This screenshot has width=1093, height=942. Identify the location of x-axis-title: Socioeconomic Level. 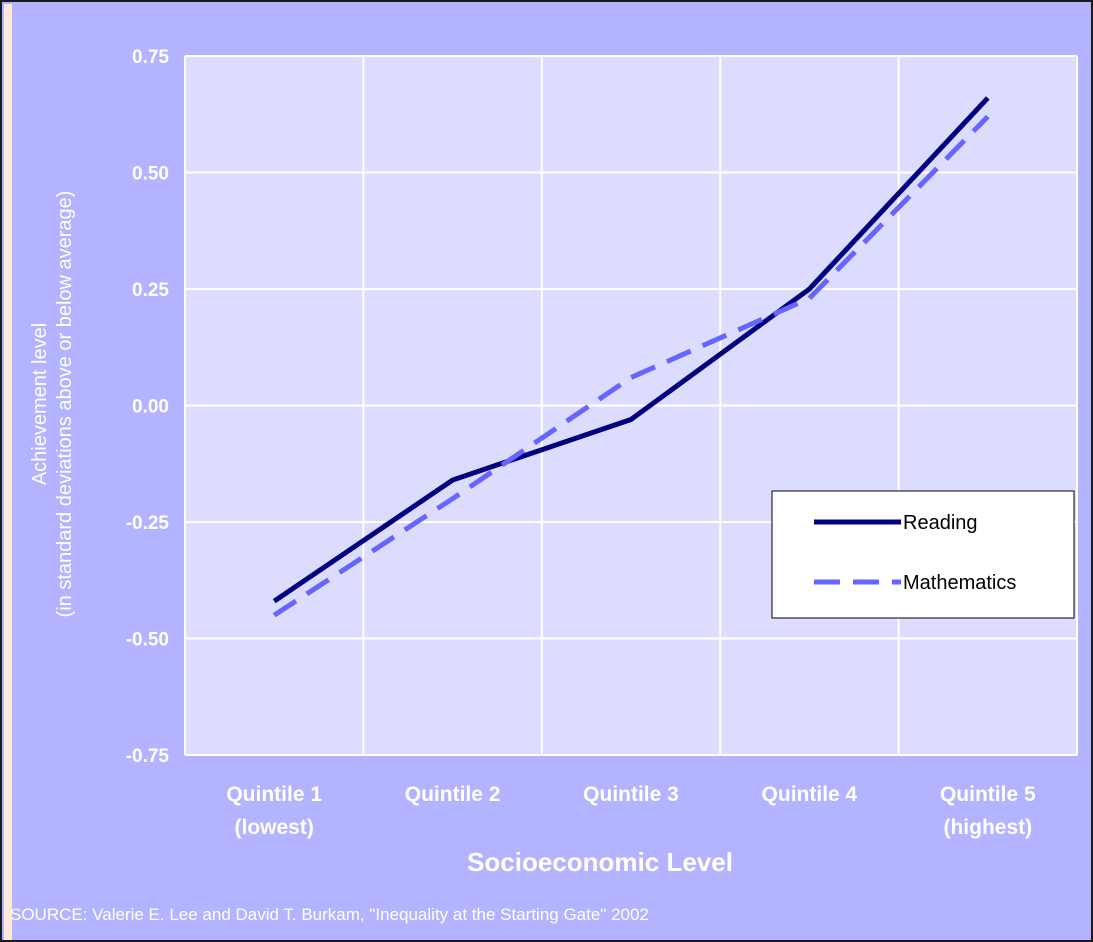
(600, 862).